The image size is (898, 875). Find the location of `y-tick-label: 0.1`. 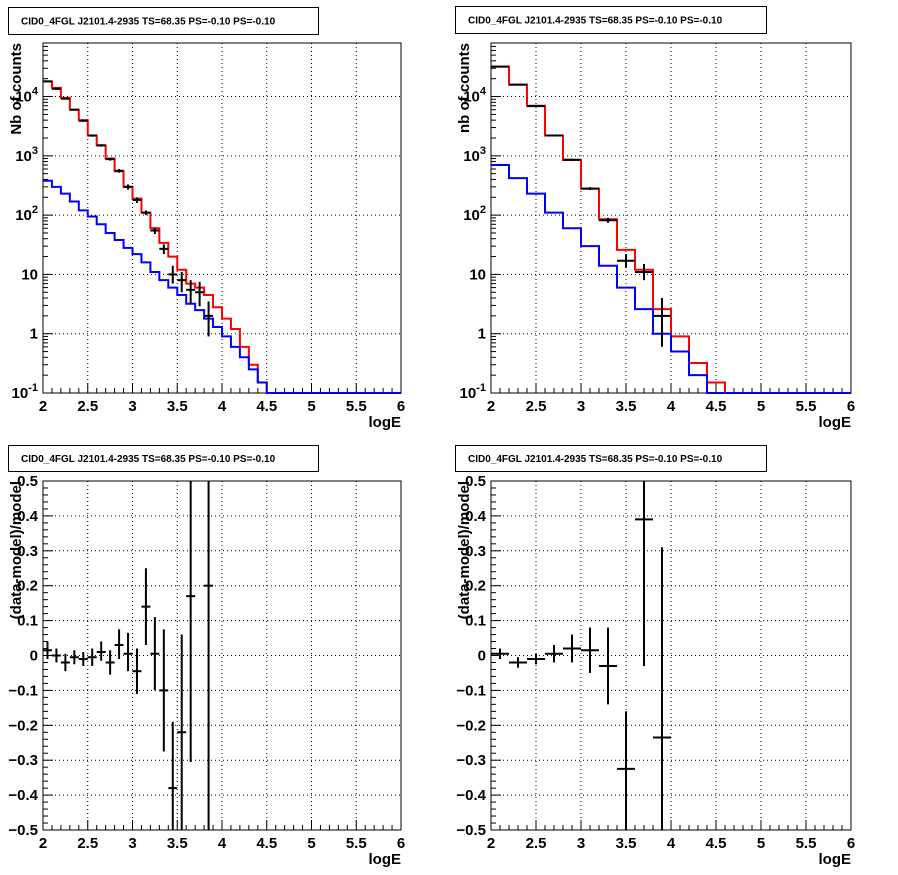

y-tick-label: 0.1 is located at coordinates (475, 621).